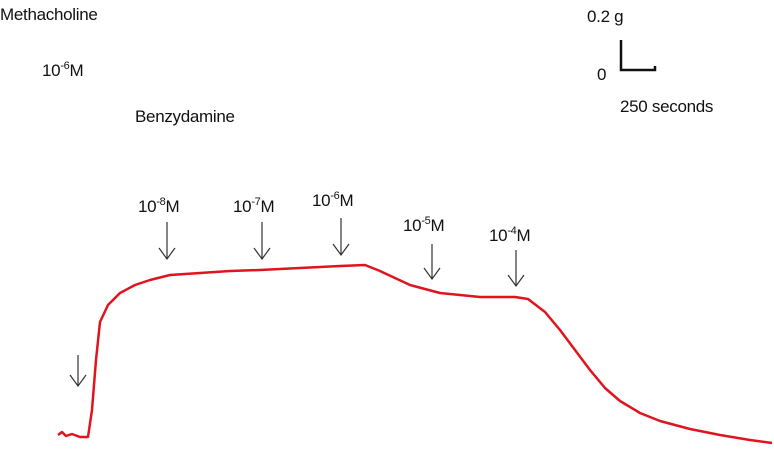 The image size is (774, 453). I want to click on dose-exp: -4, so click(511, 231).